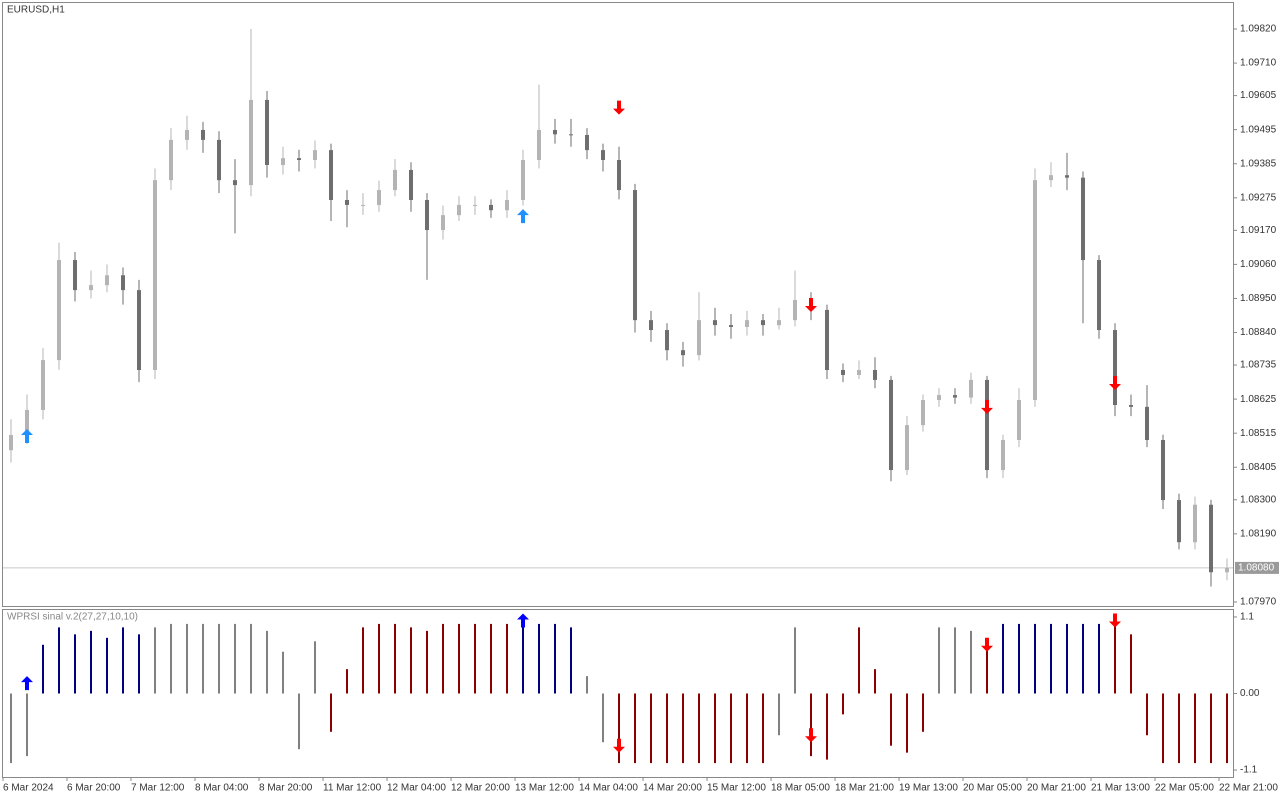  I want to click on x-tick-label: 6 Mar 20:00, so click(94, 788).